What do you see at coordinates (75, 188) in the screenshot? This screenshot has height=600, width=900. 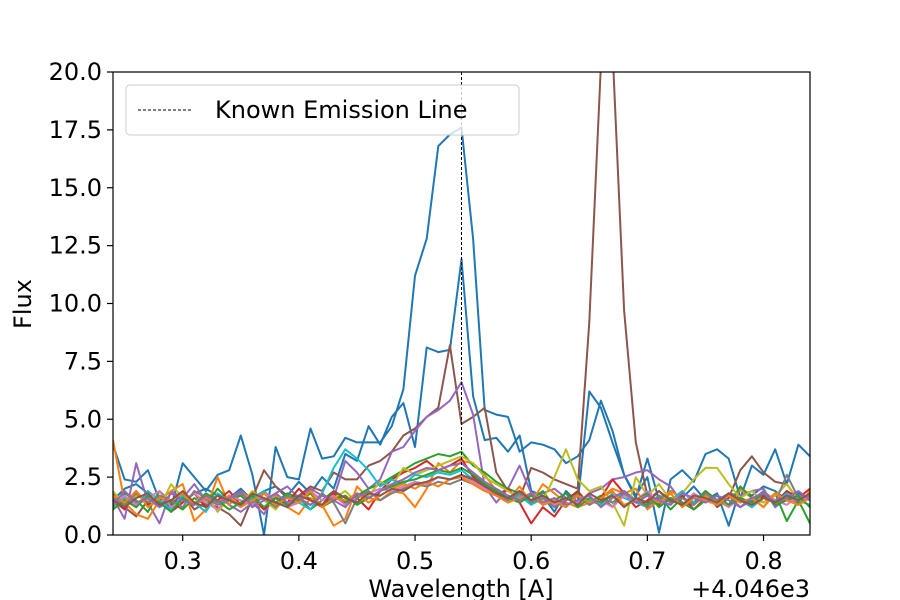 I see `y-tick-label: 15.0` at bounding box center [75, 188].